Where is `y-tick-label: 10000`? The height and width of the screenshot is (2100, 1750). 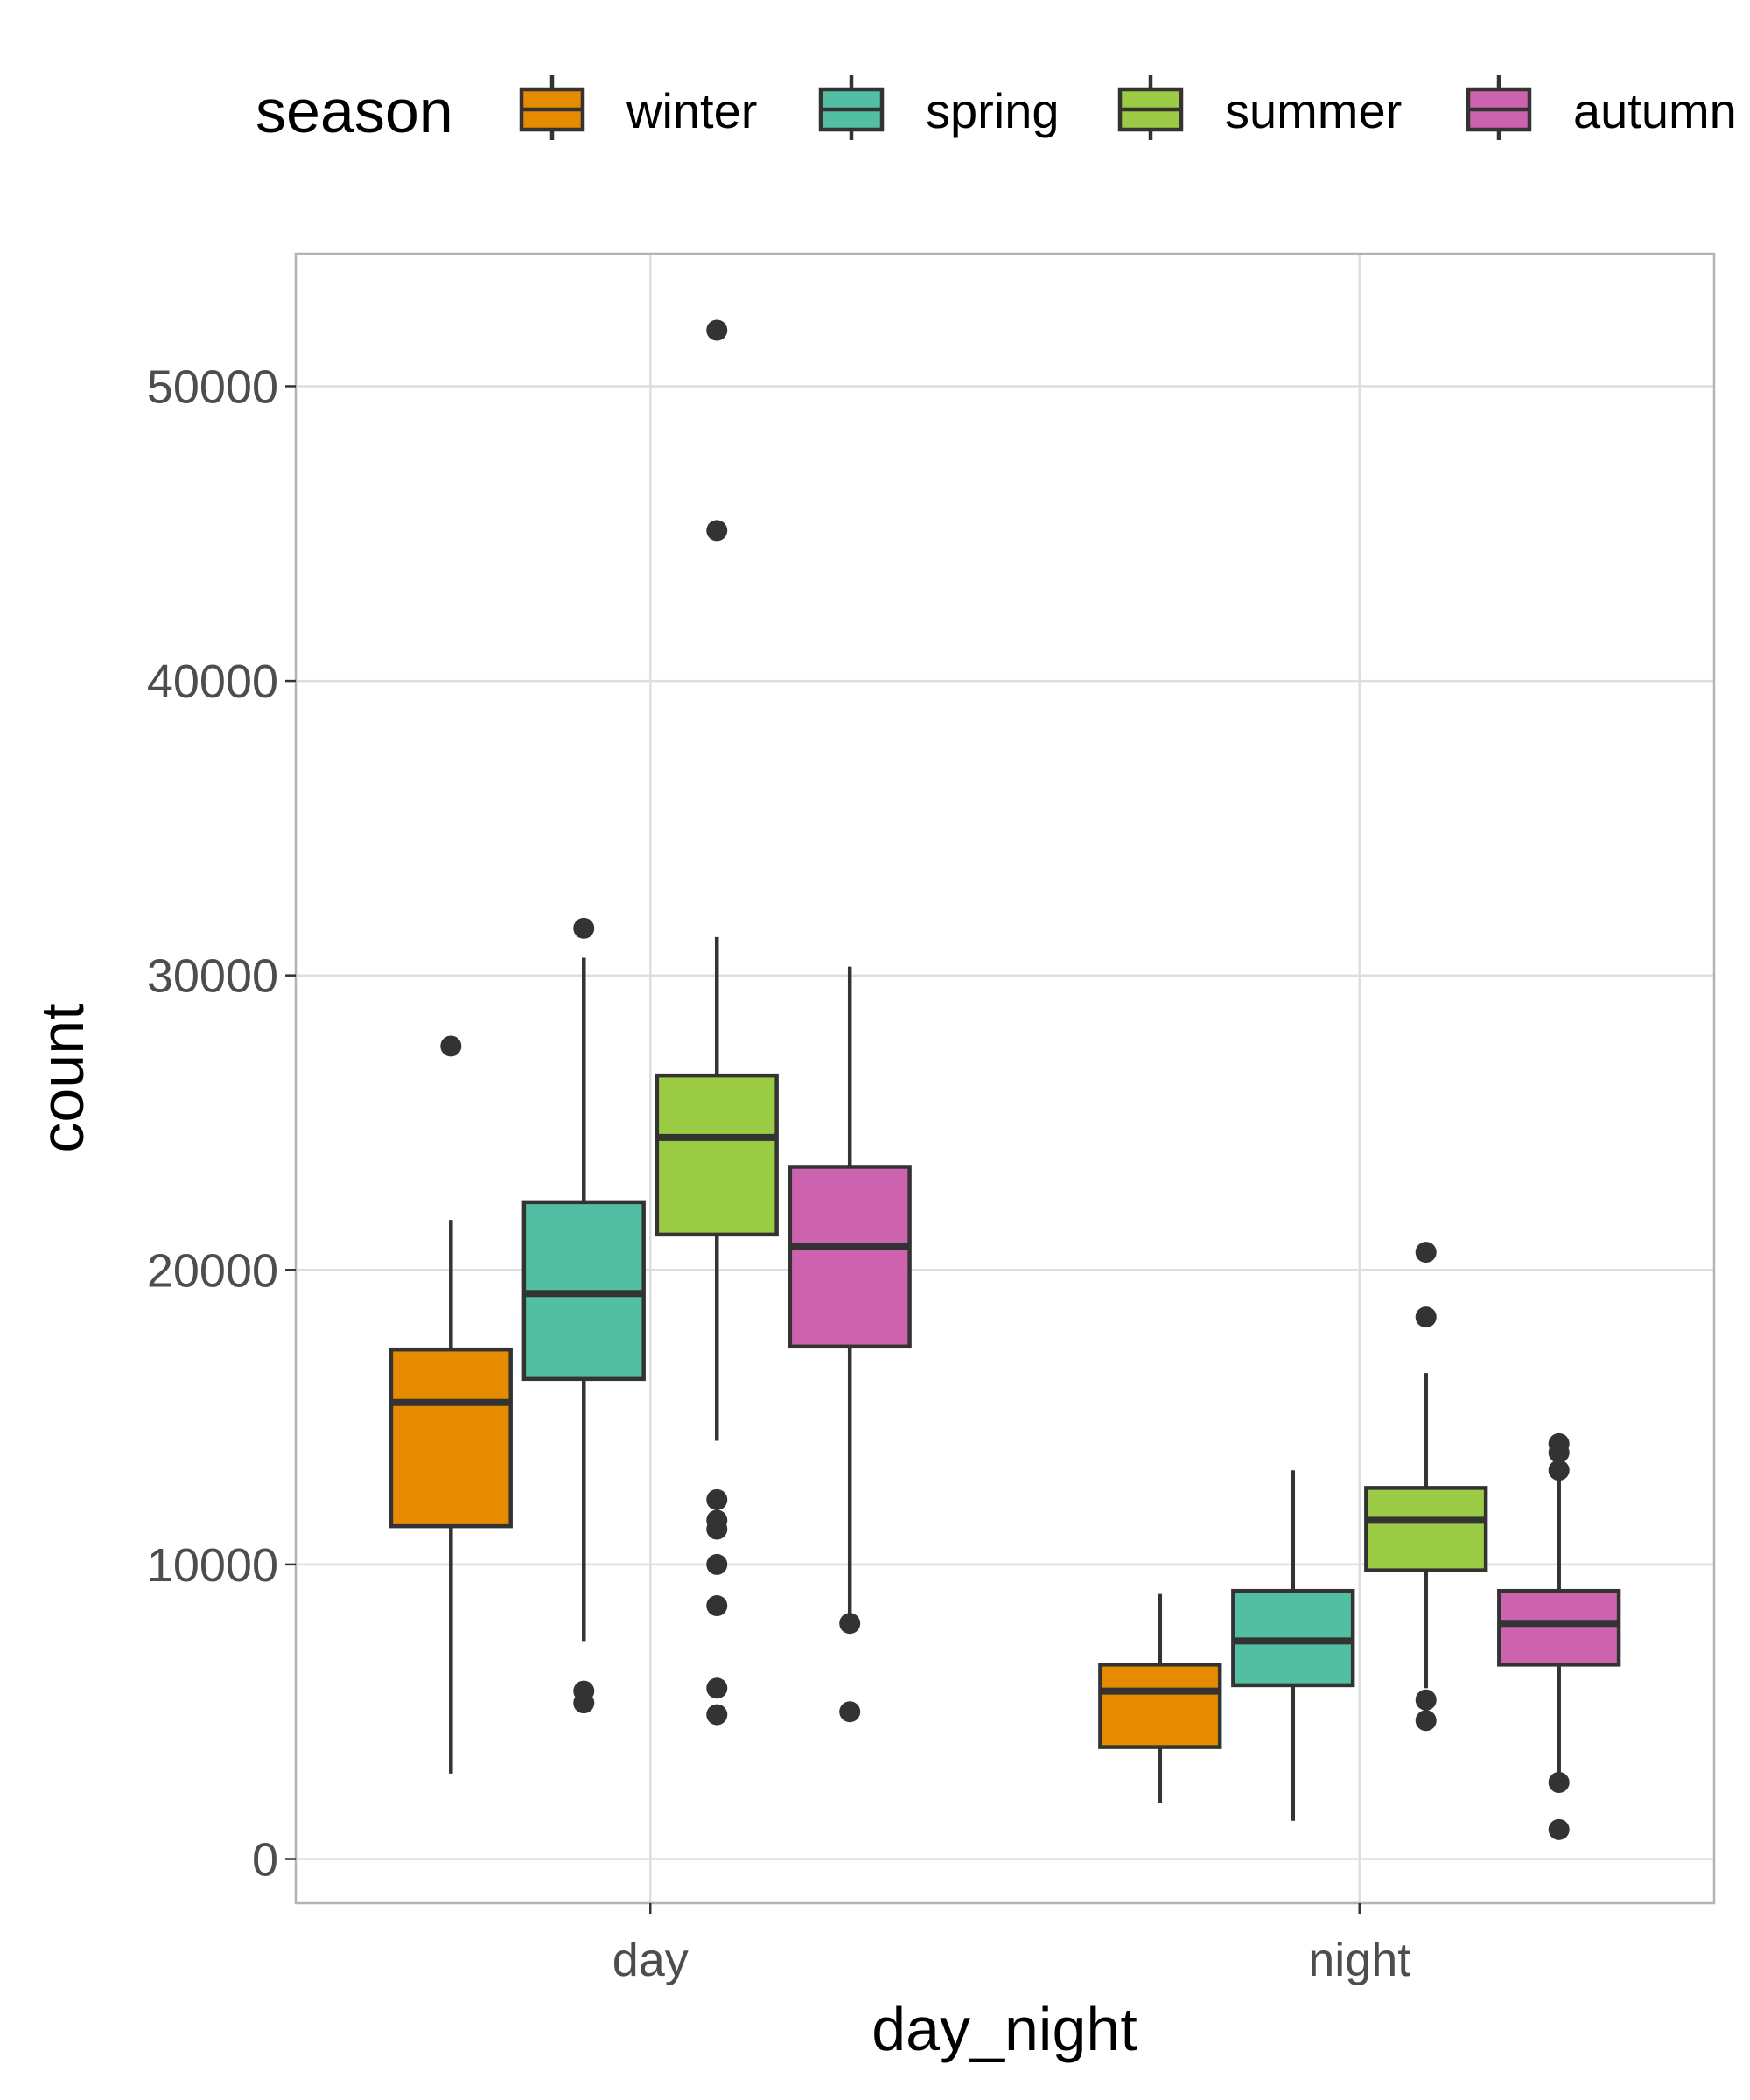
y-tick-label: 10000 is located at coordinates (212, 1565).